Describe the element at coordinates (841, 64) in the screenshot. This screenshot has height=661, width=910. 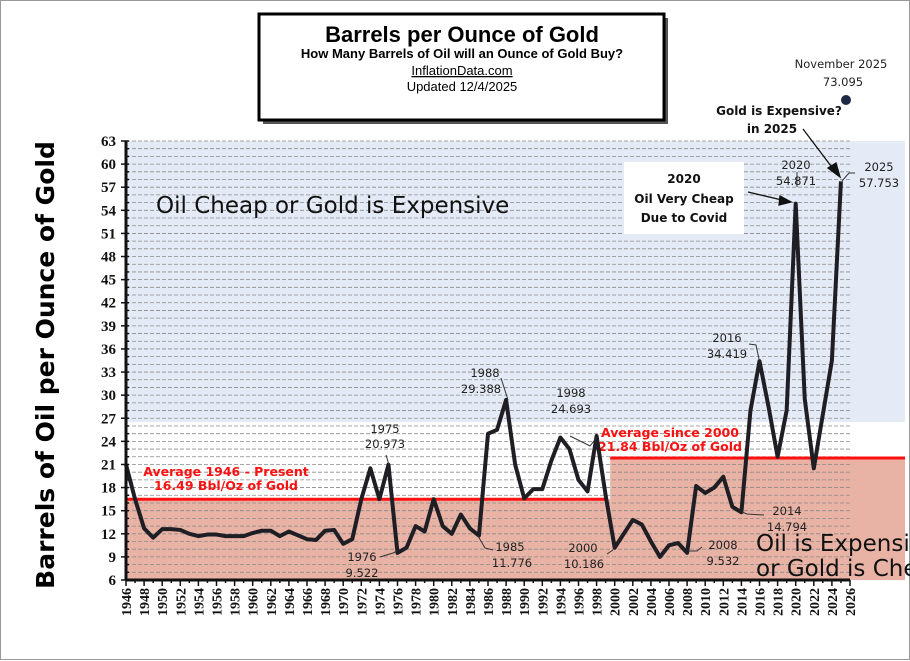
I see `extra-point-label: November 2025` at that location.